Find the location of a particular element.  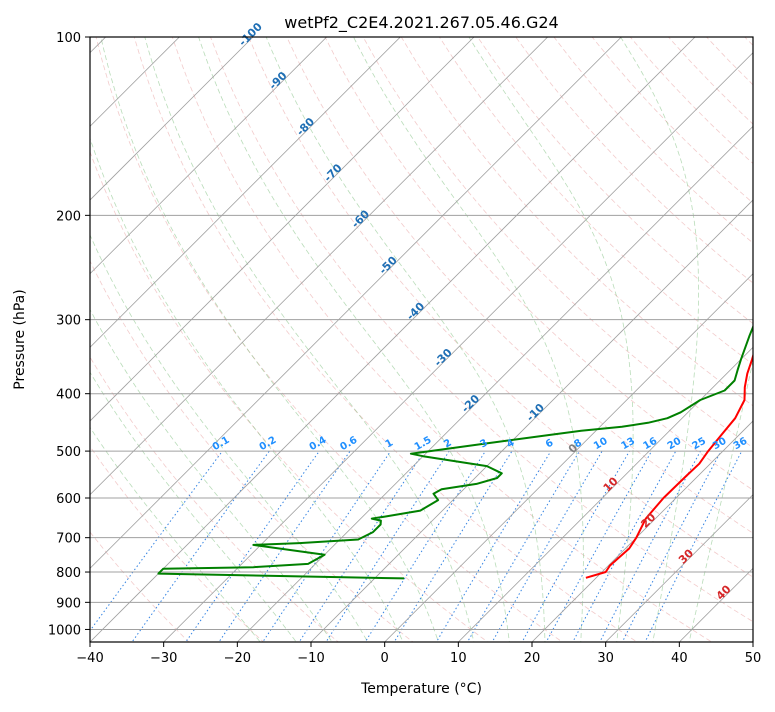

y-tick-label: 500 is located at coordinates (68, 452).